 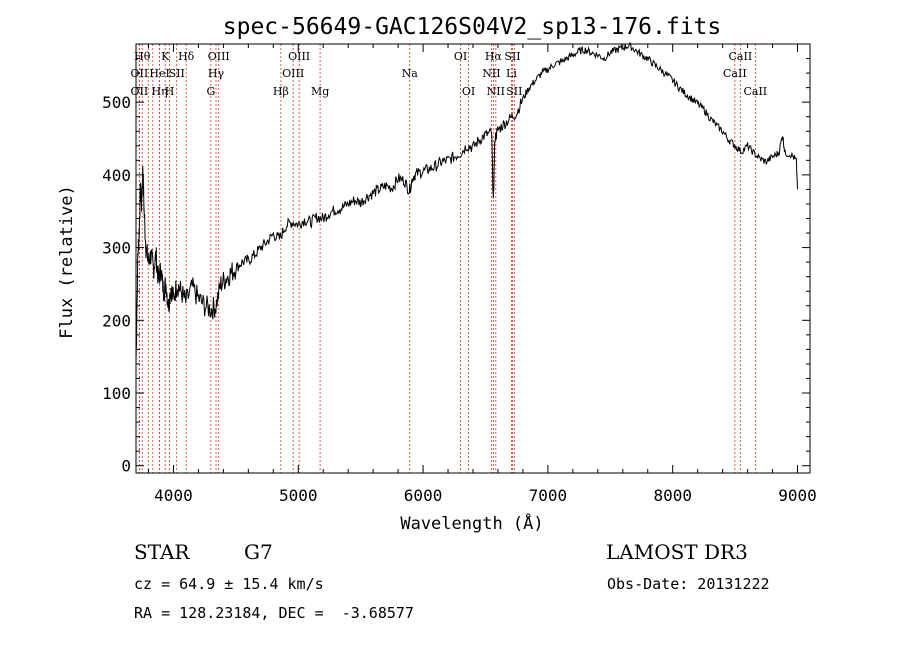 I want to click on line-marker-label: Hθ, so click(x=142, y=56).